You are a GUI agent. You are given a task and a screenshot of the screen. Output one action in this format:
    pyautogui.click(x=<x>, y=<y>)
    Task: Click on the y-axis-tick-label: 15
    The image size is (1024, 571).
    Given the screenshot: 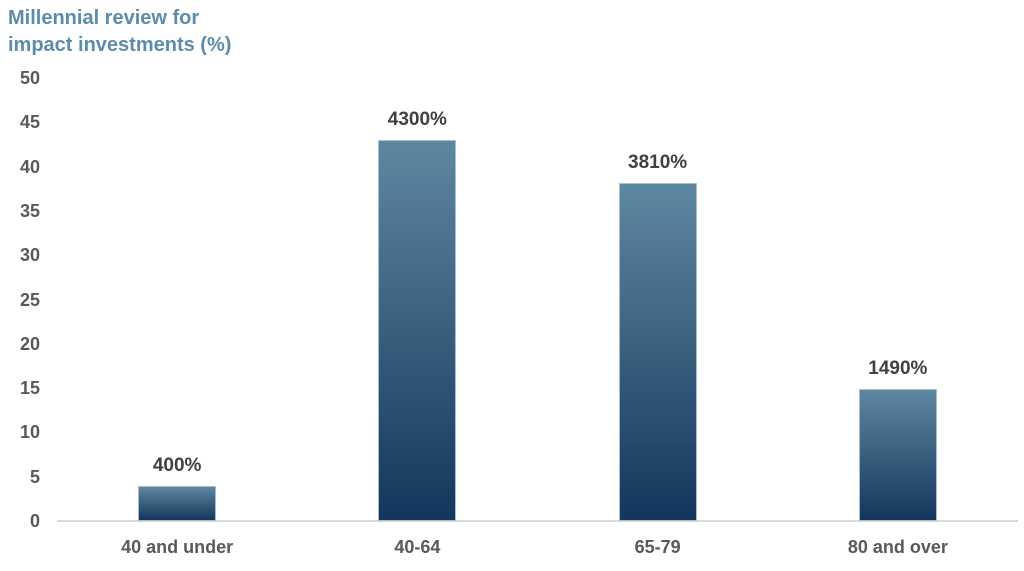 What is the action you would take?
    pyautogui.click(x=29, y=388)
    